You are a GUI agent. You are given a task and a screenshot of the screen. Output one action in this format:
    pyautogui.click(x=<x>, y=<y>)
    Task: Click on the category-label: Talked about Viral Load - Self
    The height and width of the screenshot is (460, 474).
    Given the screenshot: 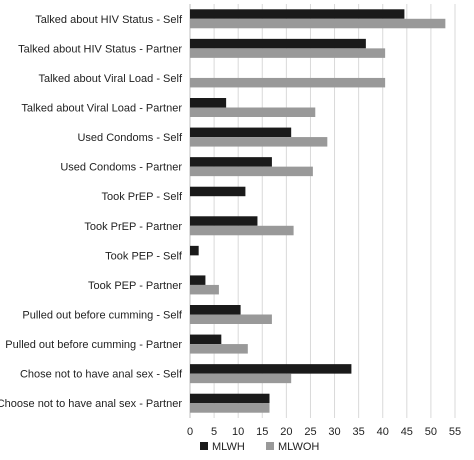 What is the action you would take?
    pyautogui.click(x=111, y=79)
    